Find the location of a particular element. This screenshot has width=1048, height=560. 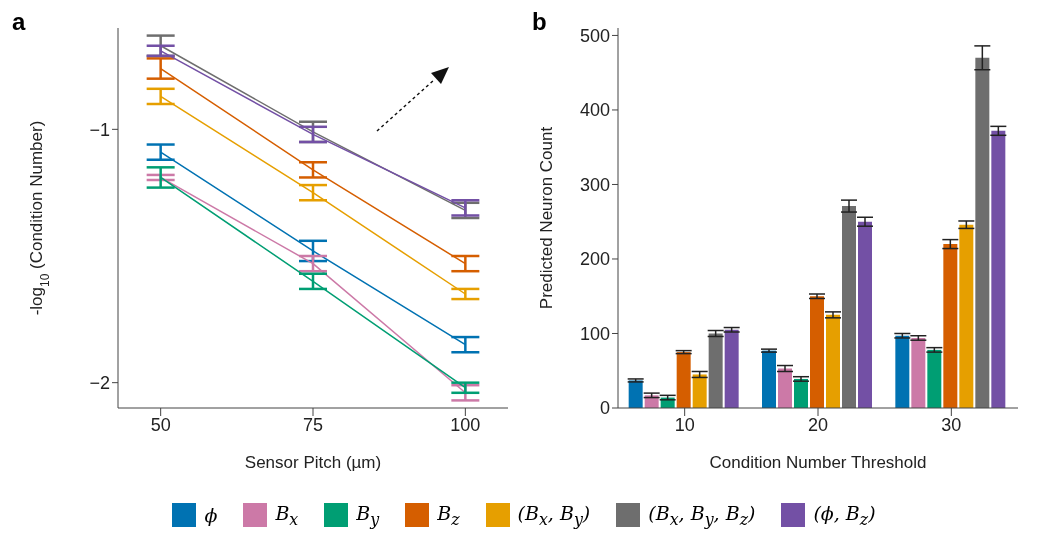

x-axis-title: Condition Number Threshold is located at coordinates (818, 462).